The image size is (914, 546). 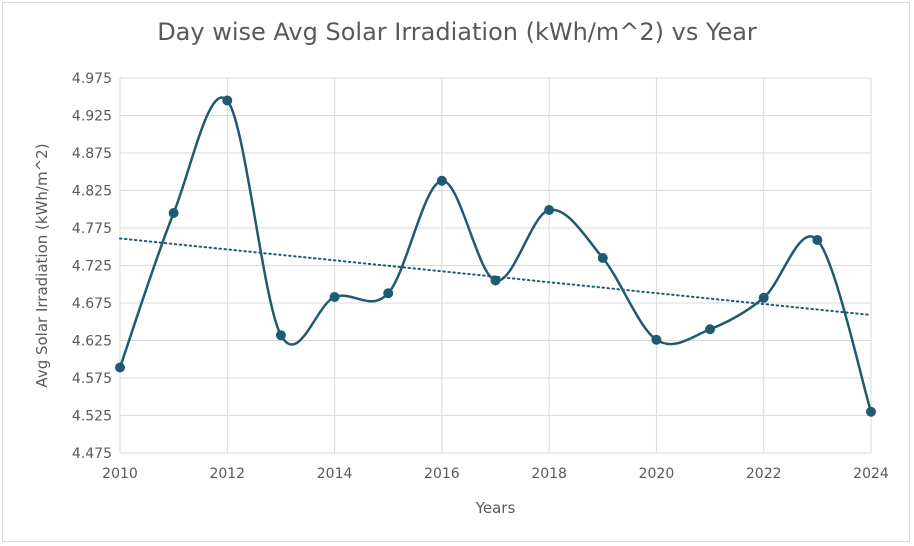 I want to click on y-tick-label: 4.525, so click(x=92, y=417).